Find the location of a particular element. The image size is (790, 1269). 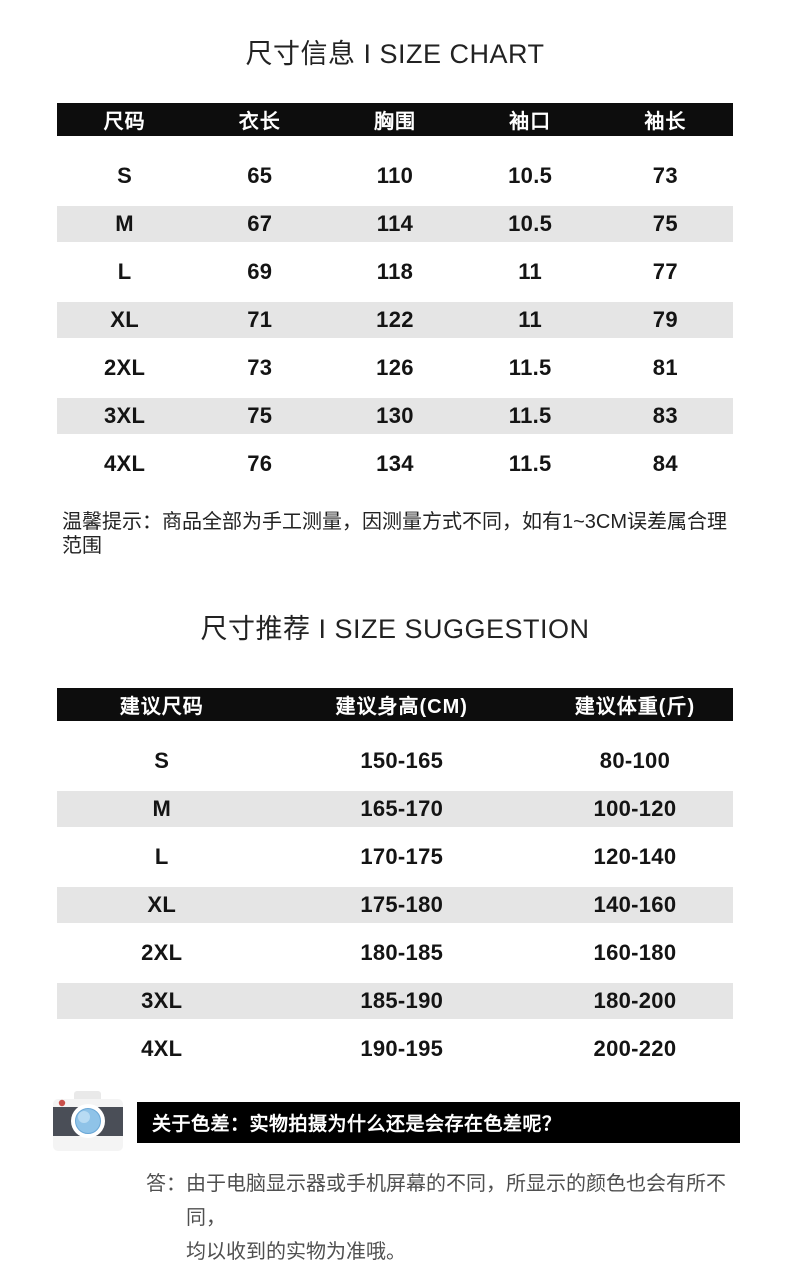

table-row: M 67 114 10.5 75 is located at coordinates (395, 224).